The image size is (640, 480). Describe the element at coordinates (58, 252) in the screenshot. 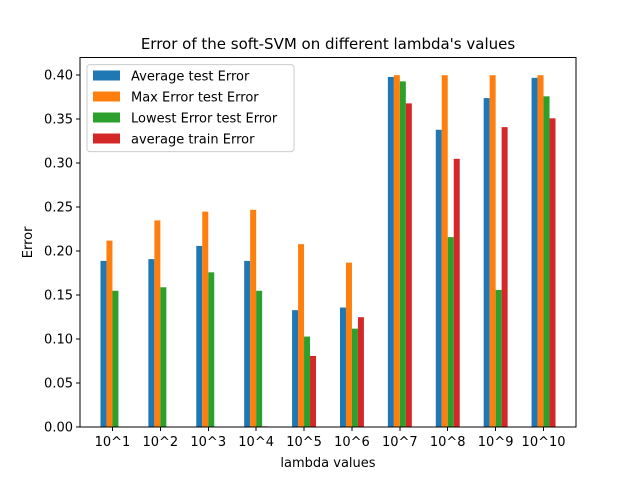

I see `y-tick-label: 0.20` at that location.